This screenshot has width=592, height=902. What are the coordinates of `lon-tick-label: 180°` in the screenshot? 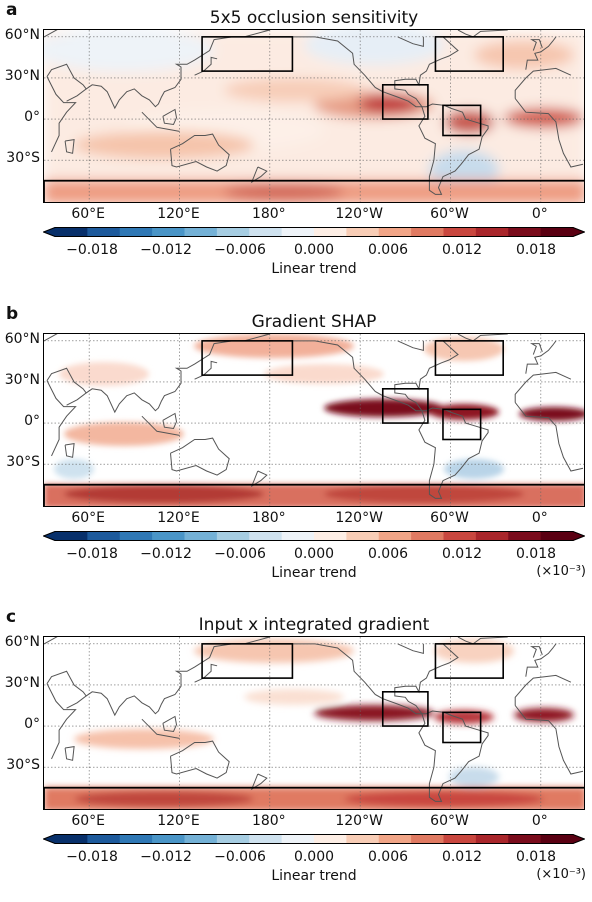 It's located at (268, 821).